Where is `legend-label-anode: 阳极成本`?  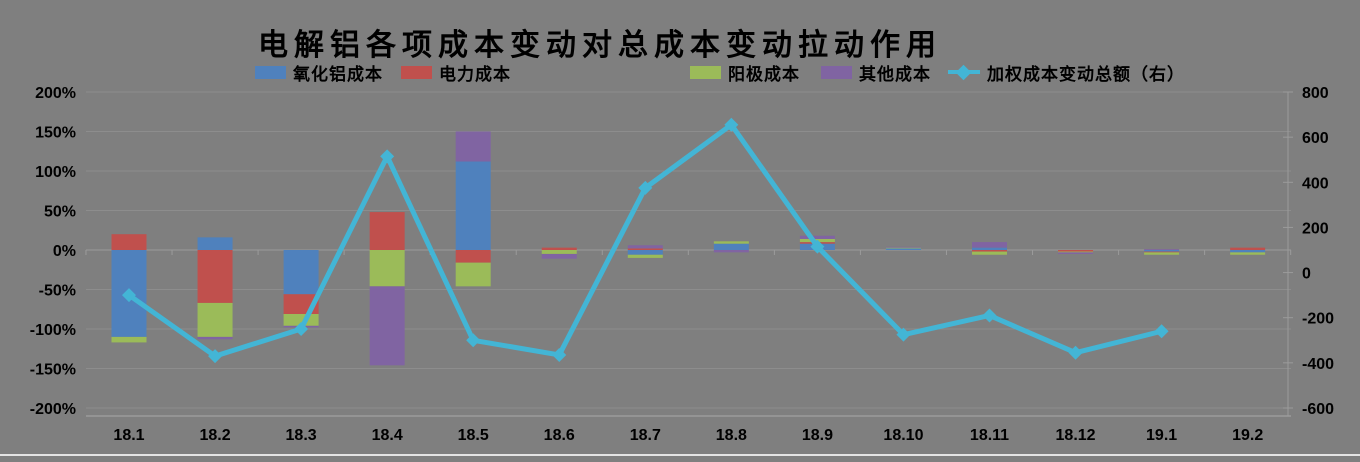 legend-label-anode: 阳极成本 is located at coordinates (764, 74).